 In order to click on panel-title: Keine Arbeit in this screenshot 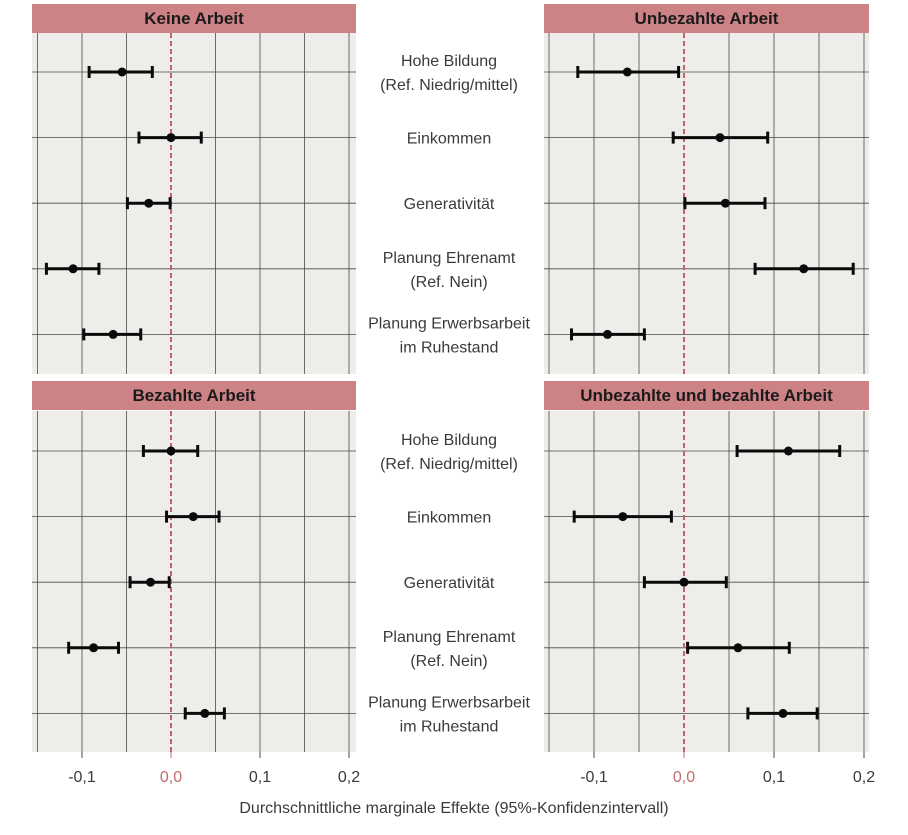, I will do `click(194, 18)`.